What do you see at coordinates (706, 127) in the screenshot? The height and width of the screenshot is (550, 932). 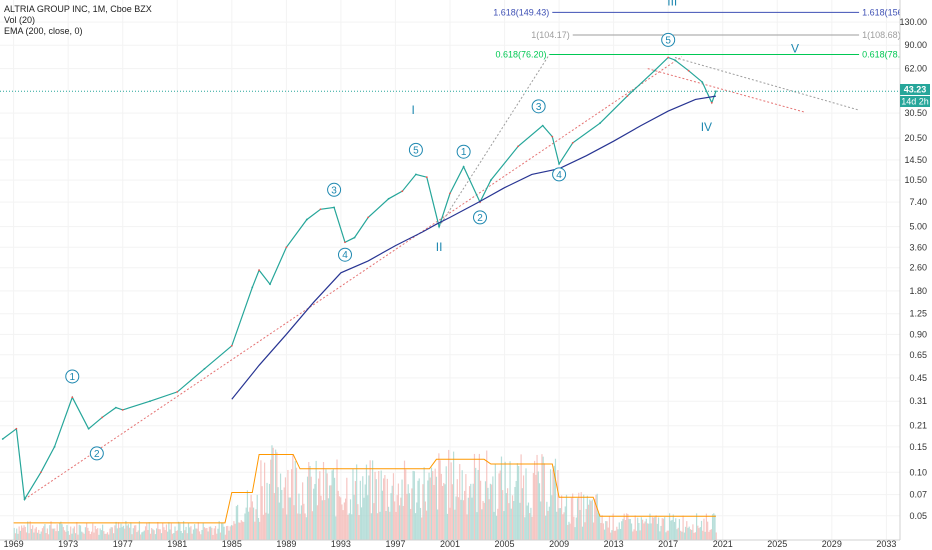 I see `wave-label-major: IV` at bounding box center [706, 127].